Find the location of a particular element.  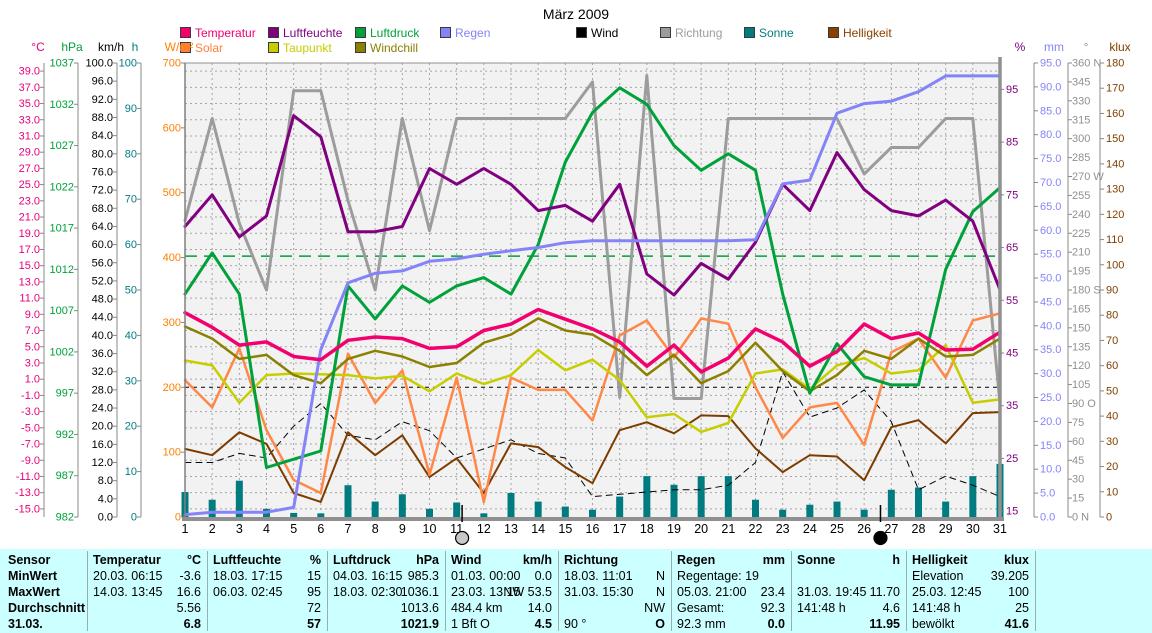

axis-tick-label-: 95 is located at coordinates (1012, 90).